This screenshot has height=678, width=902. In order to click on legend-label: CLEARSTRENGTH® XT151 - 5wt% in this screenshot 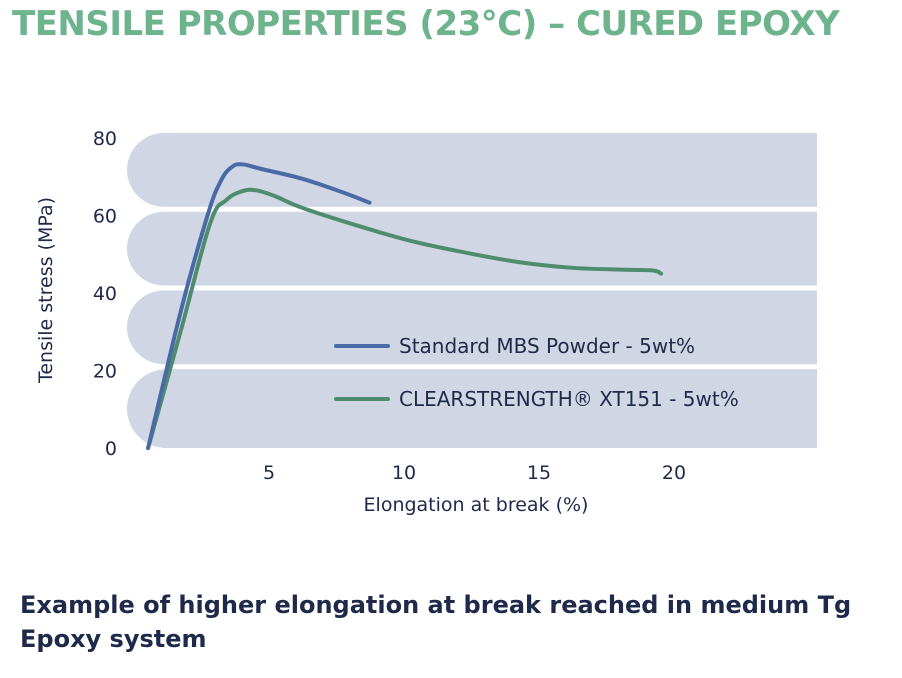, I will do `click(569, 399)`.